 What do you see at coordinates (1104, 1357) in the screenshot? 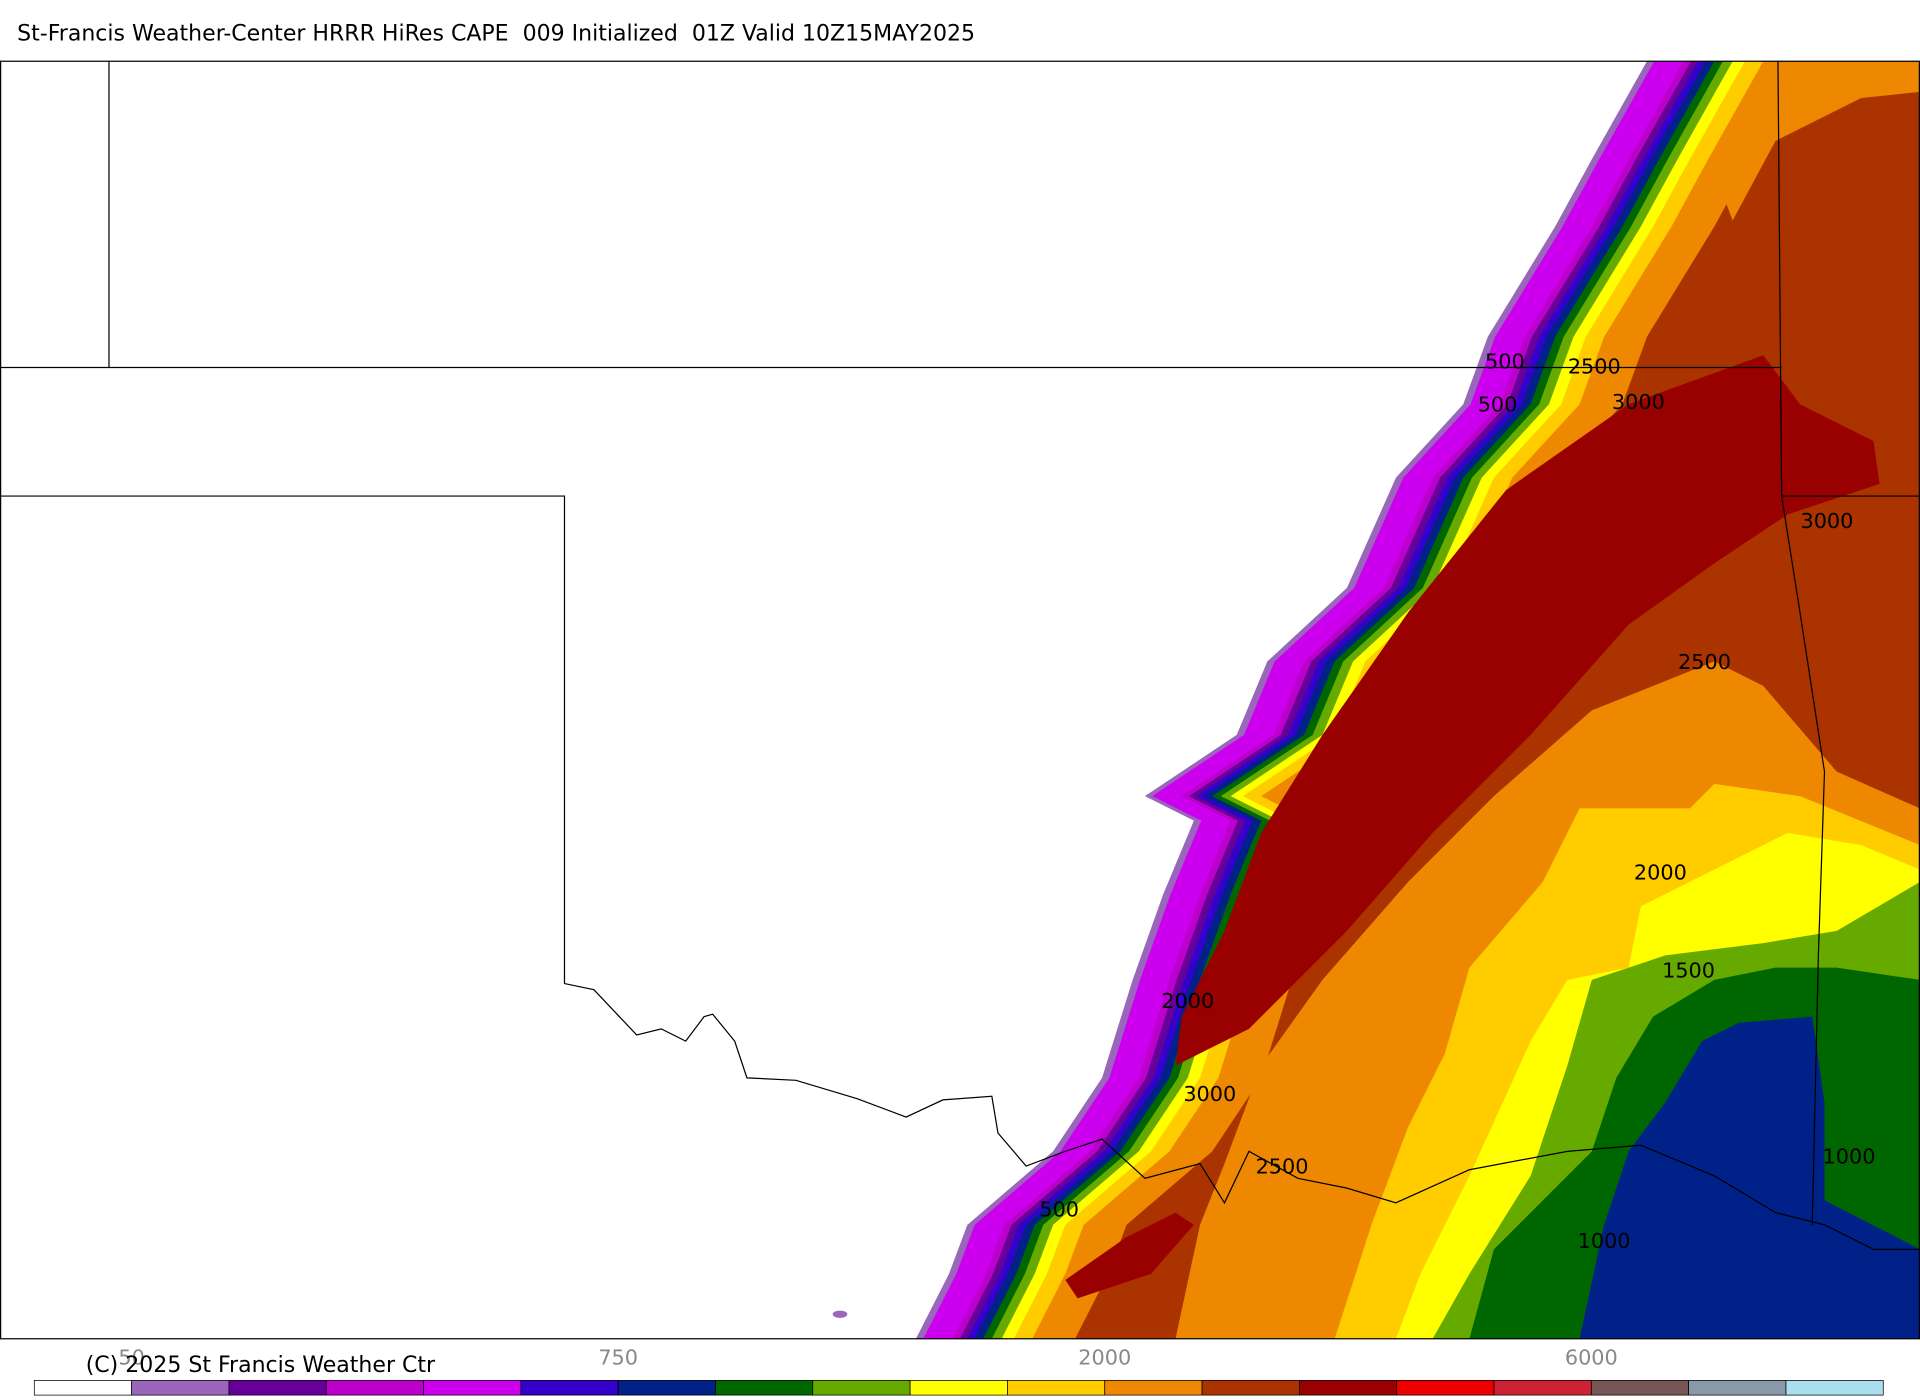
I see `colorbar-label: 2000` at bounding box center [1104, 1357].